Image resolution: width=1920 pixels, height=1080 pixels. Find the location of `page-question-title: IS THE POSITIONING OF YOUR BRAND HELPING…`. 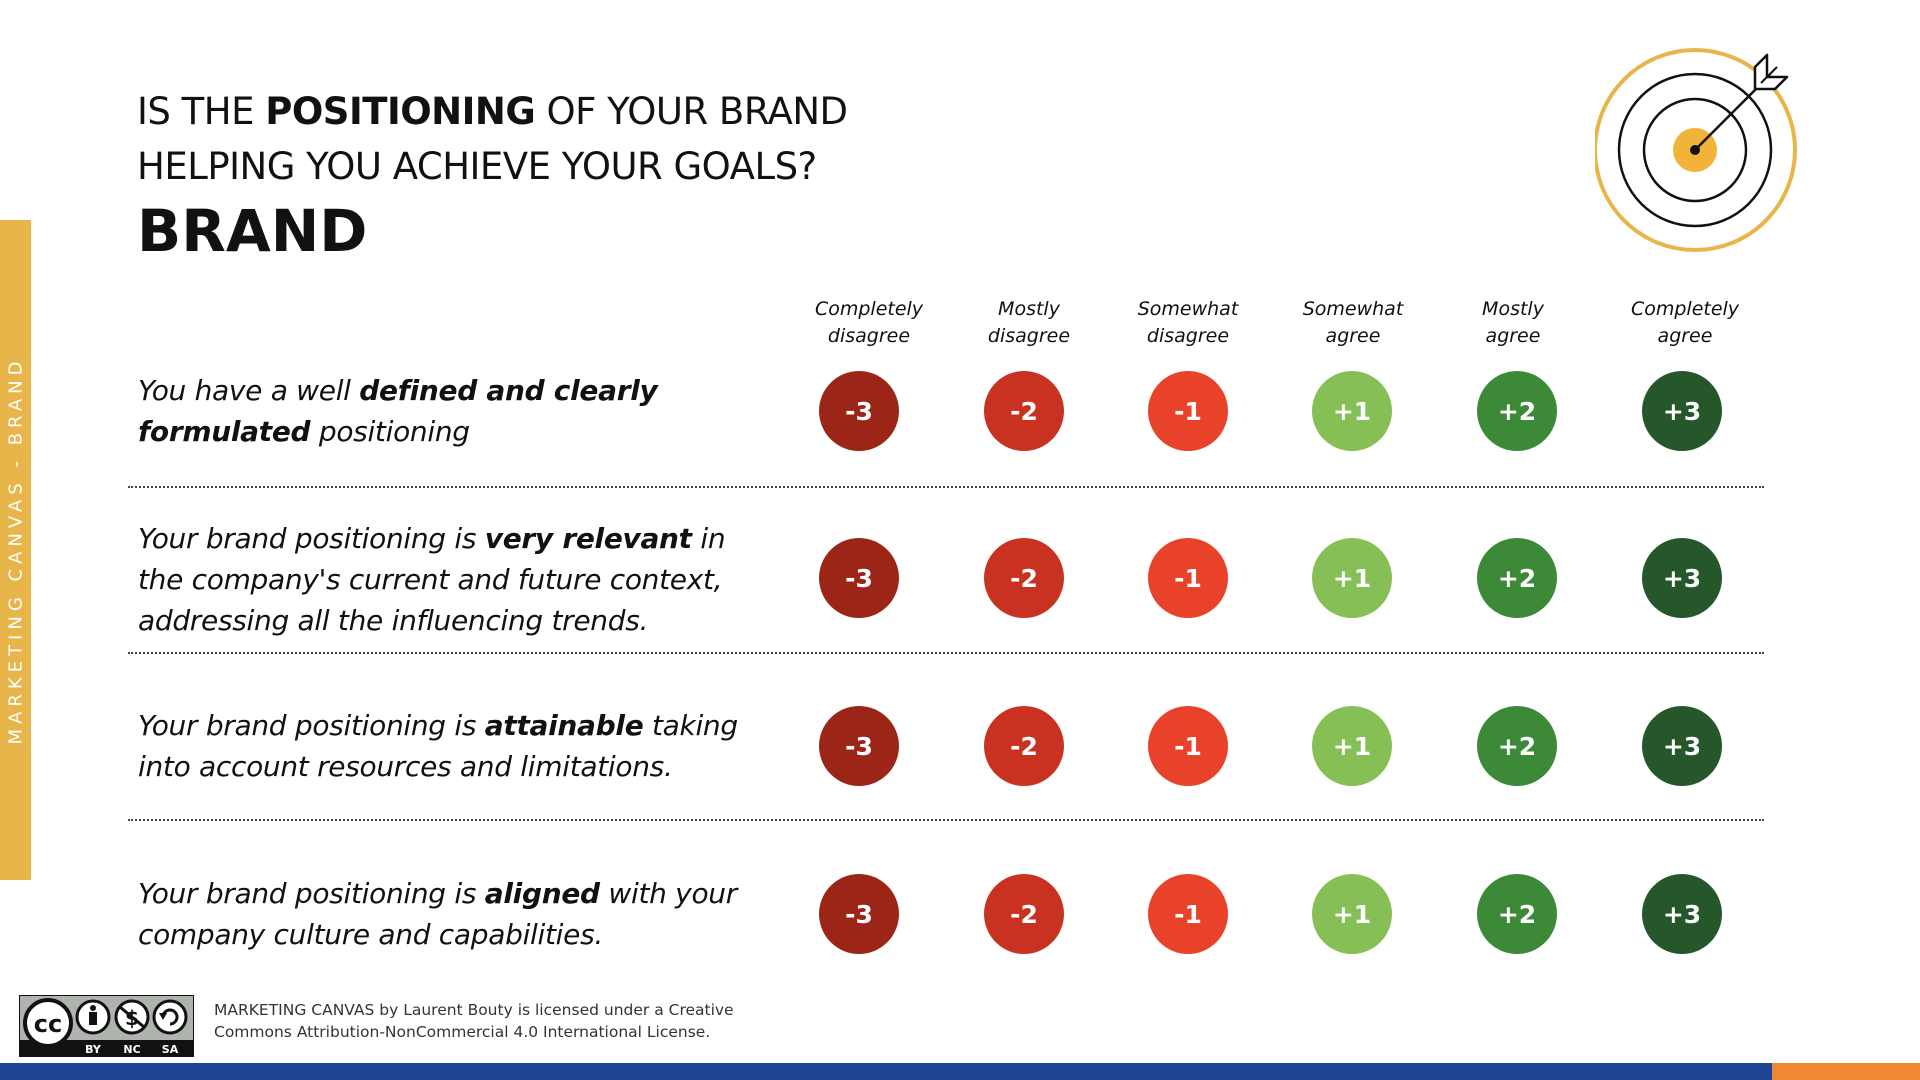

page-question-title: IS THE POSITIONING OF YOUR BRAND HELPING… is located at coordinates (492, 139).